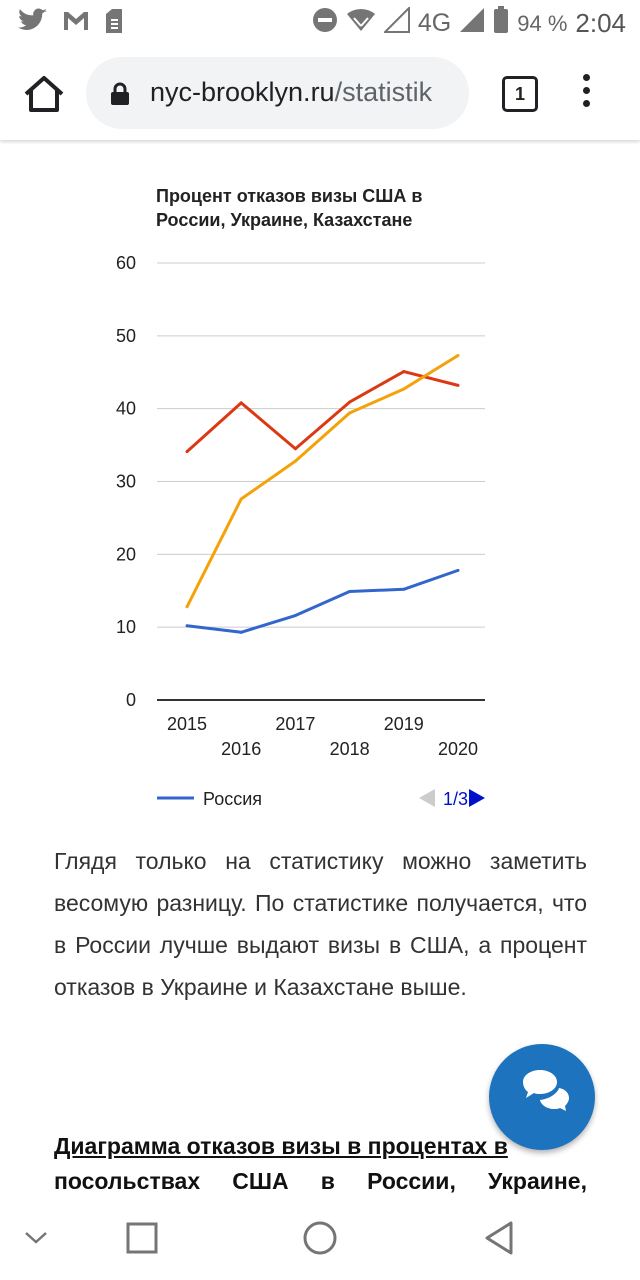 The width and height of the screenshot is (640, 1280). Describe the element at coordinates (361, 23) in the screenshot. I see `wifi-icon` at that location.